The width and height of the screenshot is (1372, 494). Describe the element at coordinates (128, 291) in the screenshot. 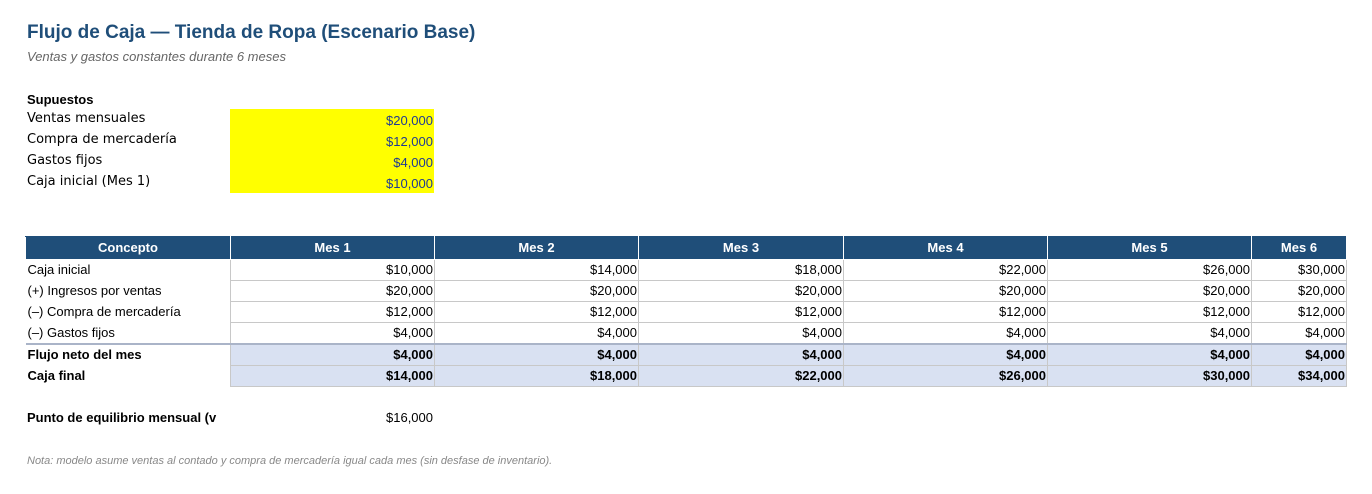

I see `row-label: (+) Ingresos por ventas` at that location.